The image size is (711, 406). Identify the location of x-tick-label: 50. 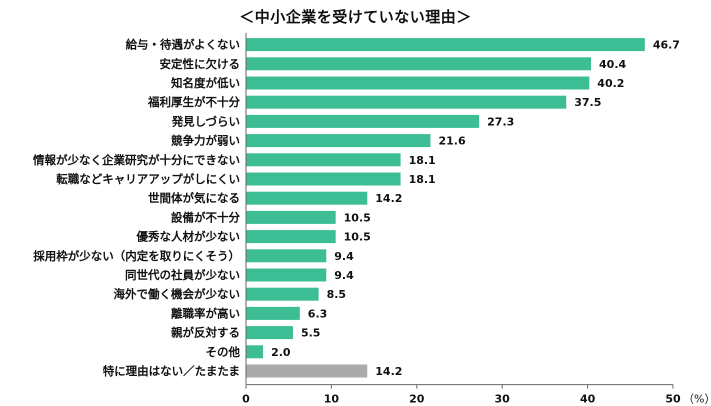
(673, 399).